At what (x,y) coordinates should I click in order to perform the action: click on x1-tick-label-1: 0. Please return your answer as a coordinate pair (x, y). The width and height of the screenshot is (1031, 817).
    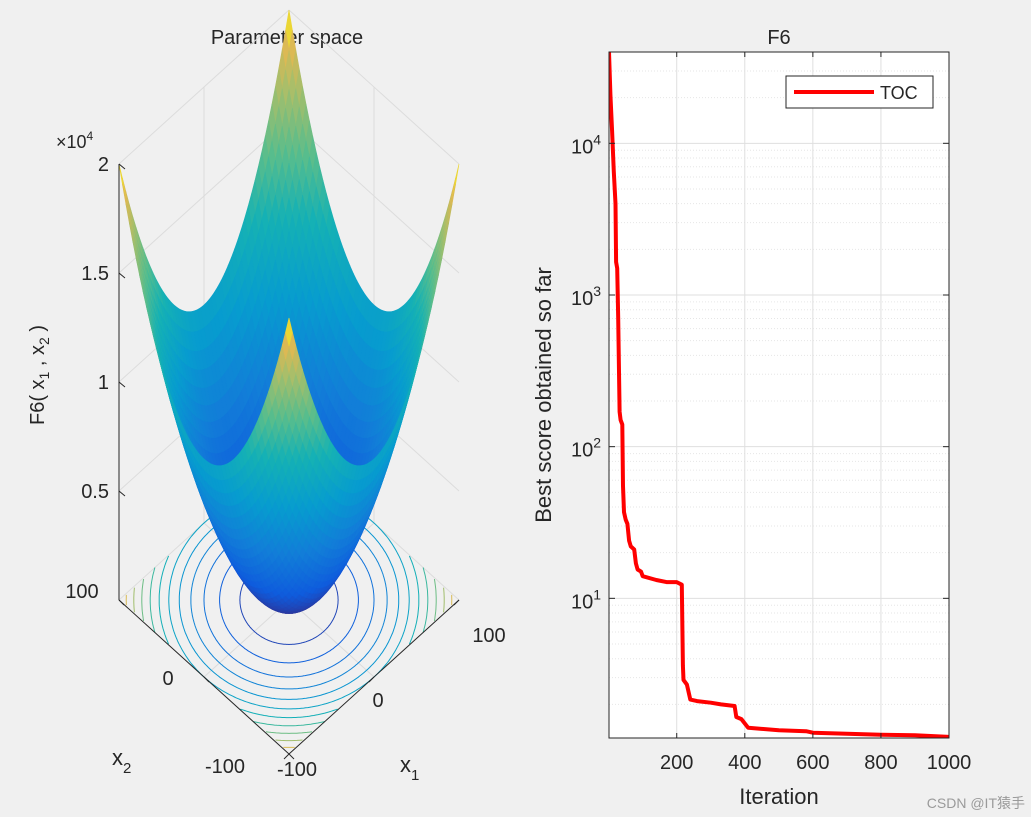
    Looking at the image, I should click on (377, 701).